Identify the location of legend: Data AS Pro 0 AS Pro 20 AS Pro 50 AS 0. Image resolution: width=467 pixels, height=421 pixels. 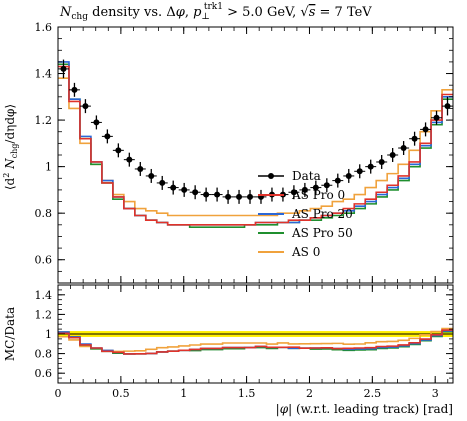
(305, 214).